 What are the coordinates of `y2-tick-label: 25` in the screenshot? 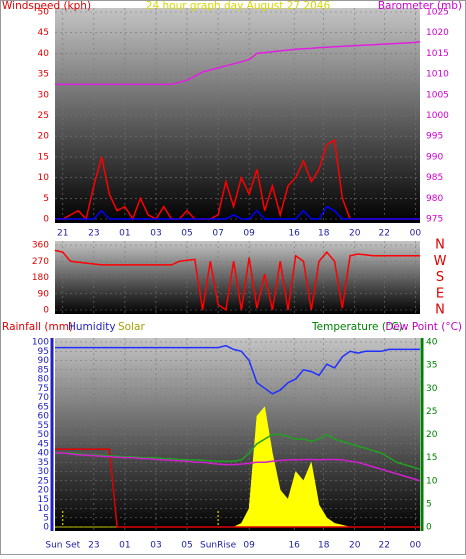 It's located at (431, 412).